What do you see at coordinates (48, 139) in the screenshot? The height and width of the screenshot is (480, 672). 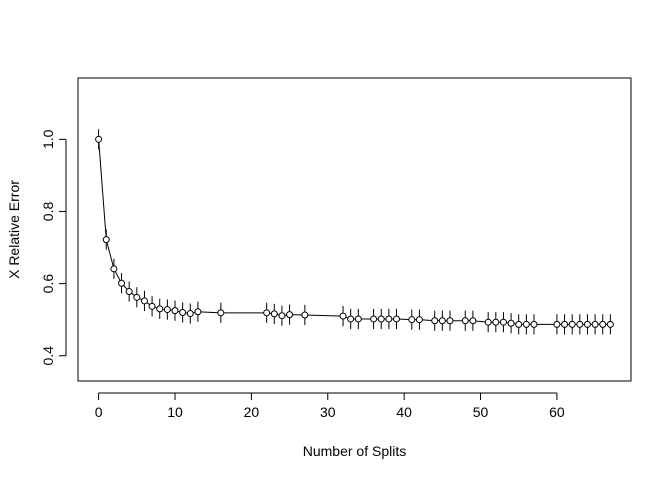 I see `y-tick-label: 1.0` at bounding box center [48, 139].